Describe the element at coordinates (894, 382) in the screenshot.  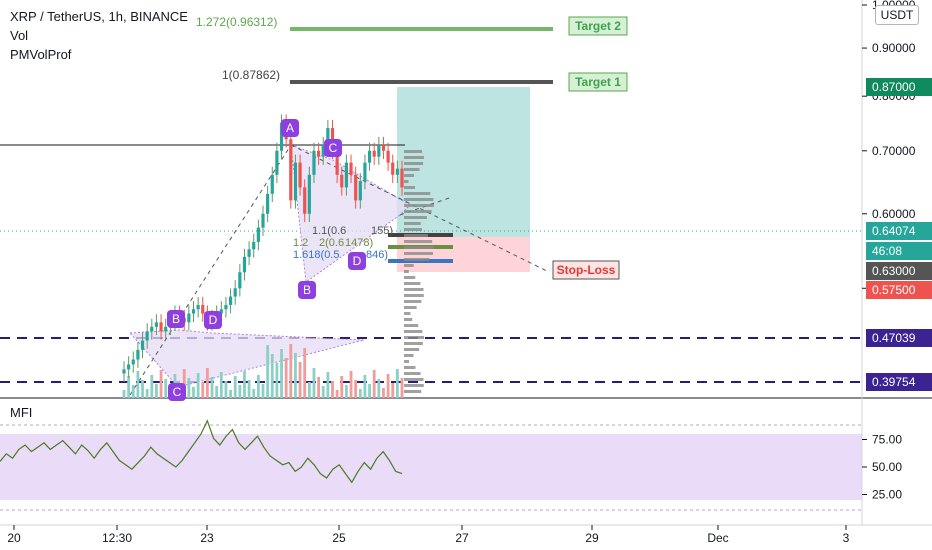
I see `price-label: 0.39754` at that location.